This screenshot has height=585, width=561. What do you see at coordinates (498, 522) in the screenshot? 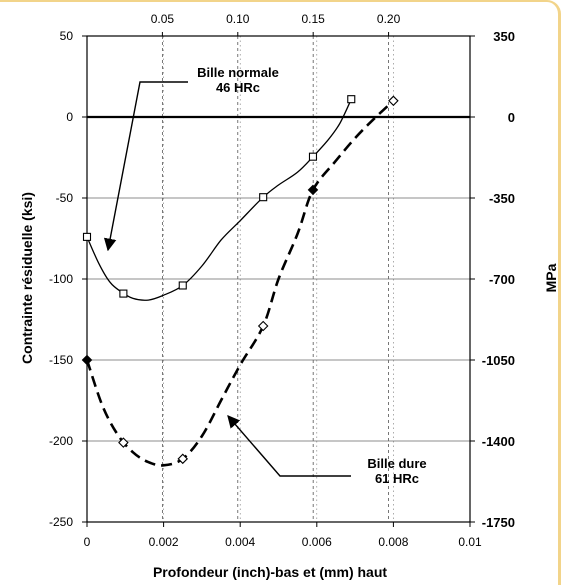
I see `y2-tick-label-6: -1750` at bounding box center [498, 522].